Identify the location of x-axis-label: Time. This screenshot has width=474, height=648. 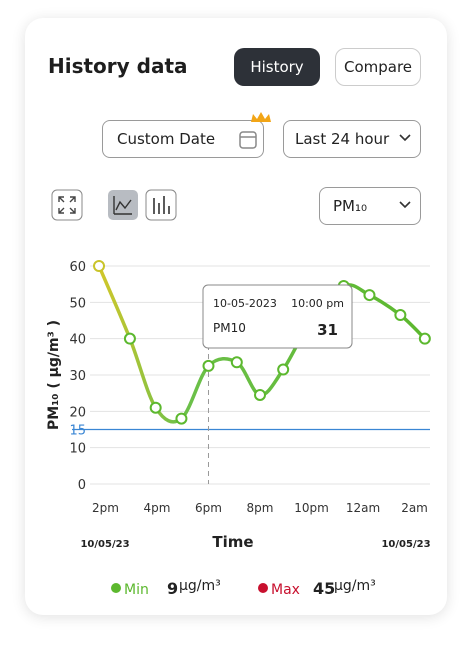
(232, 542).